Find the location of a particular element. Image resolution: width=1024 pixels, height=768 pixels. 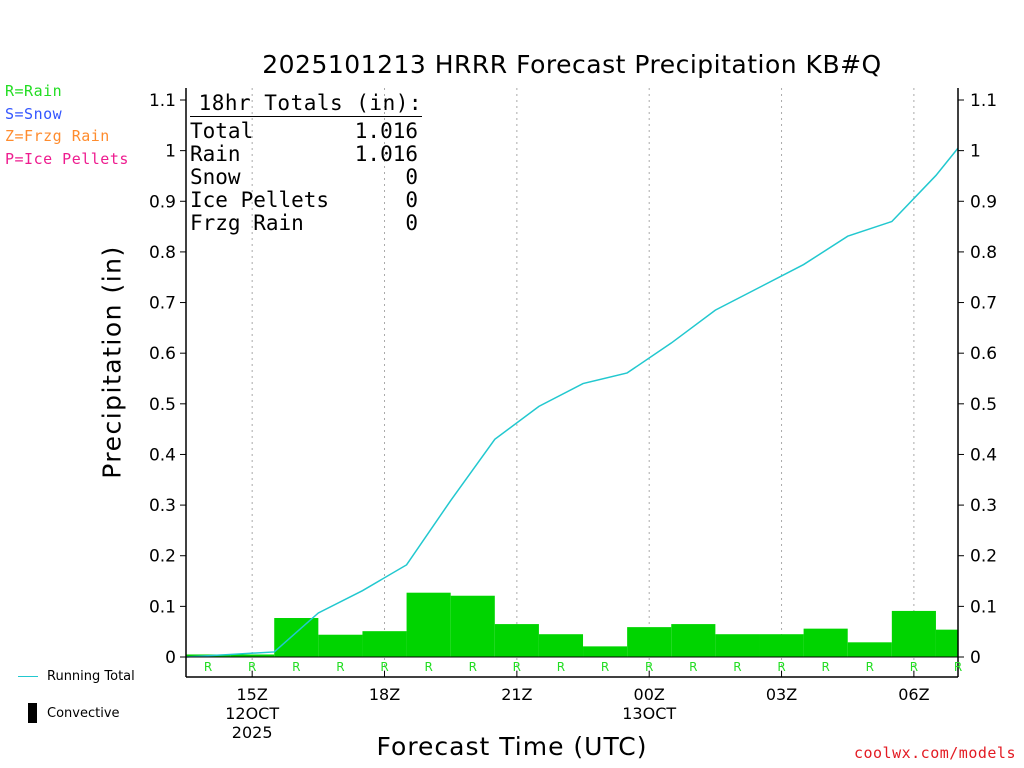

legend-rain: R=Rain is located at coordinates (34, 91).